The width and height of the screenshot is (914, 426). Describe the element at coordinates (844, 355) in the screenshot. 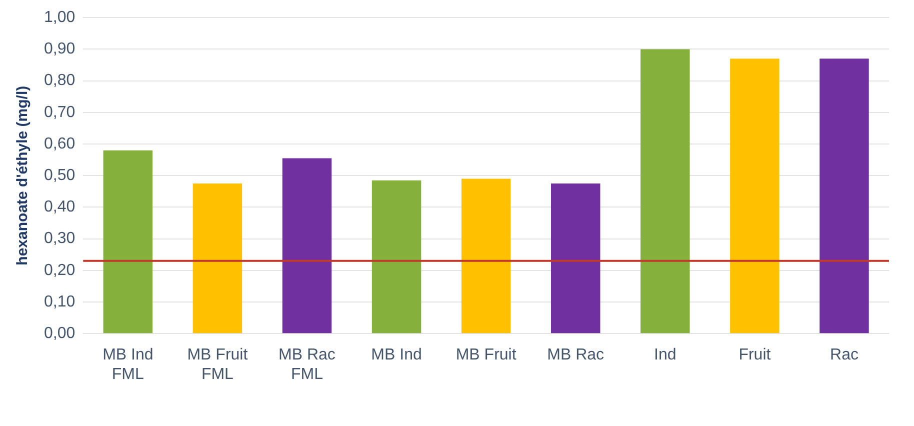

I see `x-tick-label: Rac` at that location.